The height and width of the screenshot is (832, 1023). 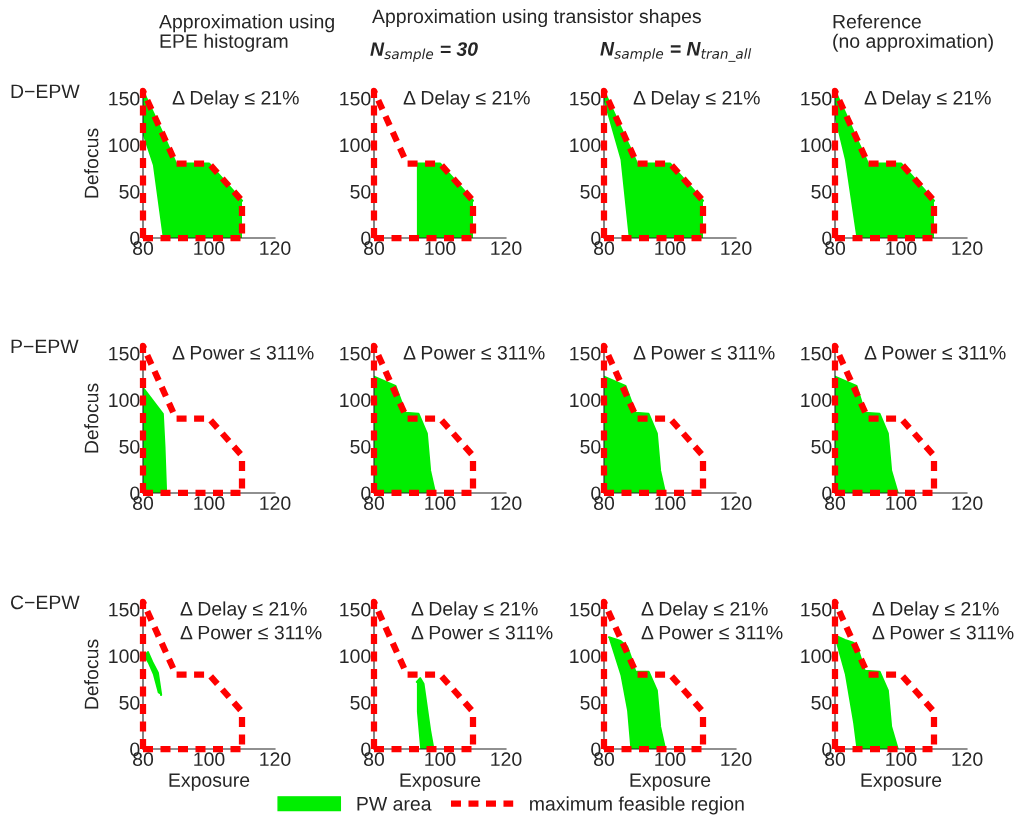 What do you see at coordinates (45, 602) in the screenshot?
I see `text: C−EPW` at bounding box center [45, 602].